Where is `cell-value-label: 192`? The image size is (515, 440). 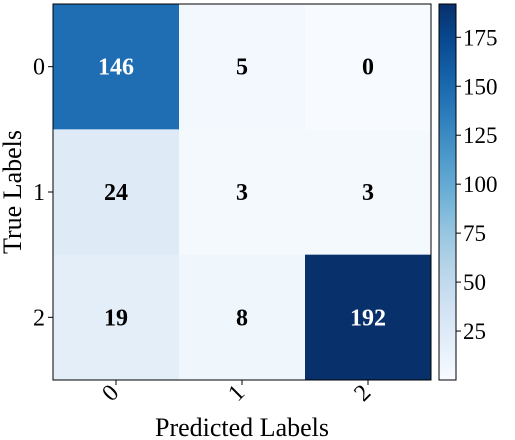
cell-value-label: 192 is located at coordinates (368, 318).